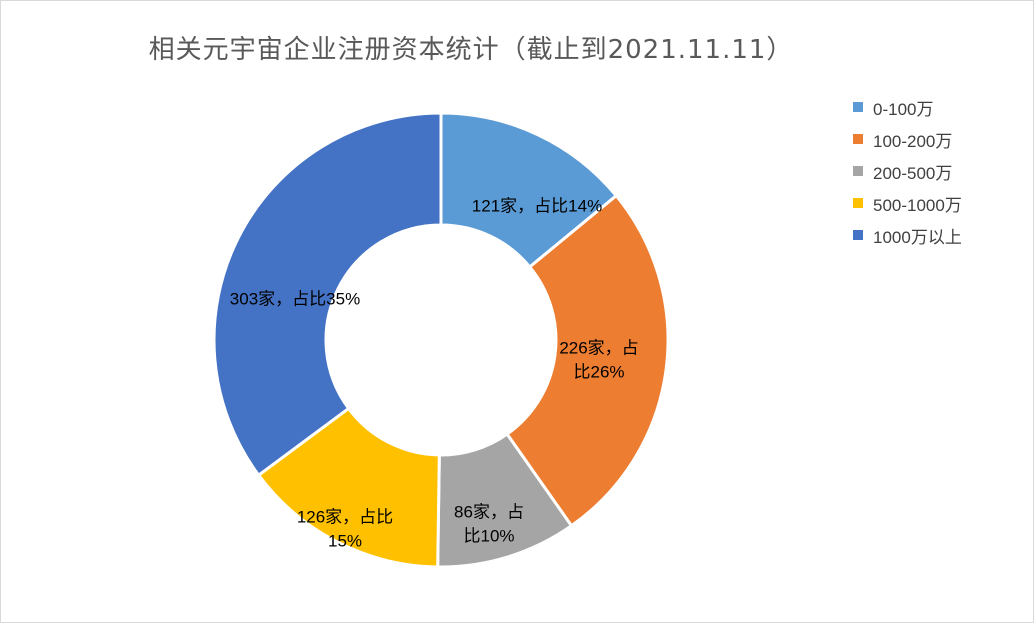 The image size is (1034, 623). I want to click on legend-label: 500-1000万, so click(917, 205).